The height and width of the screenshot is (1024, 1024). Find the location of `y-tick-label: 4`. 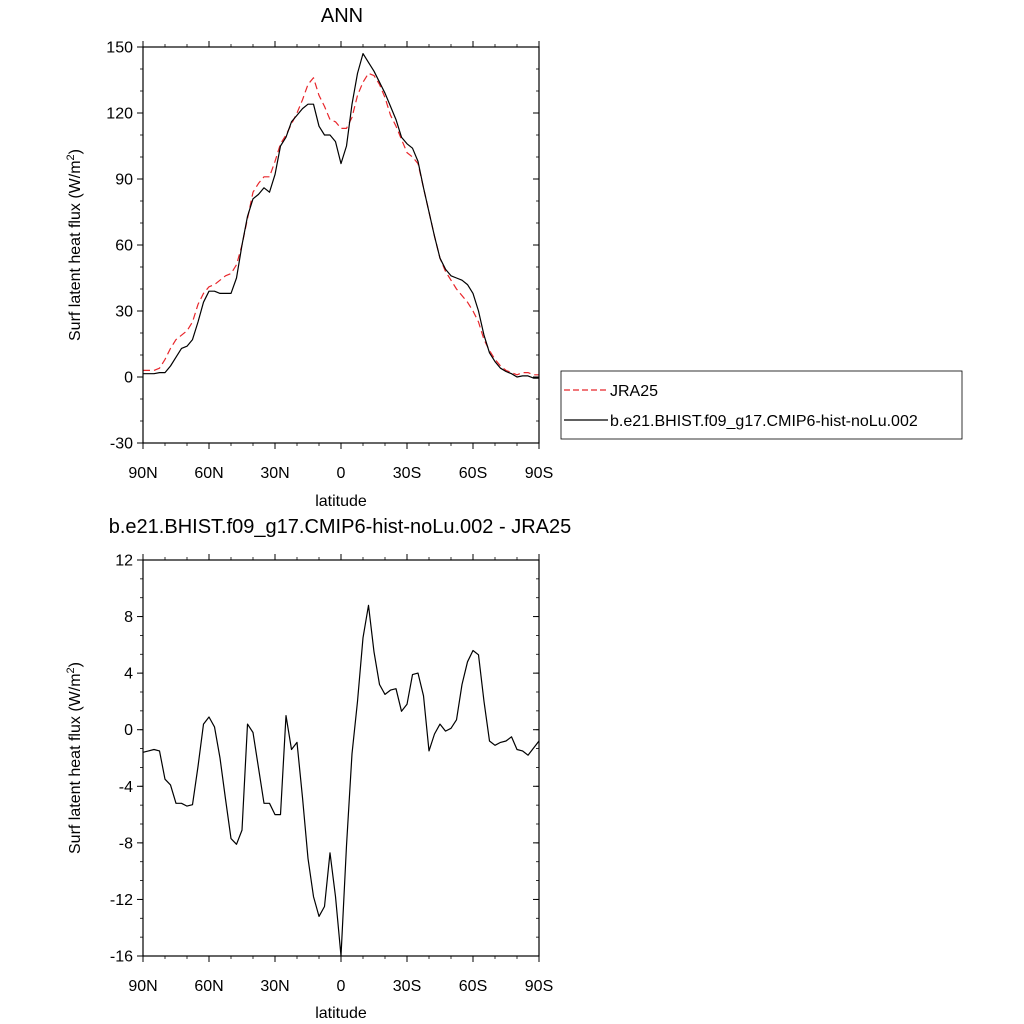

y-tick-label: 4 is located at coordinates (128, 674).